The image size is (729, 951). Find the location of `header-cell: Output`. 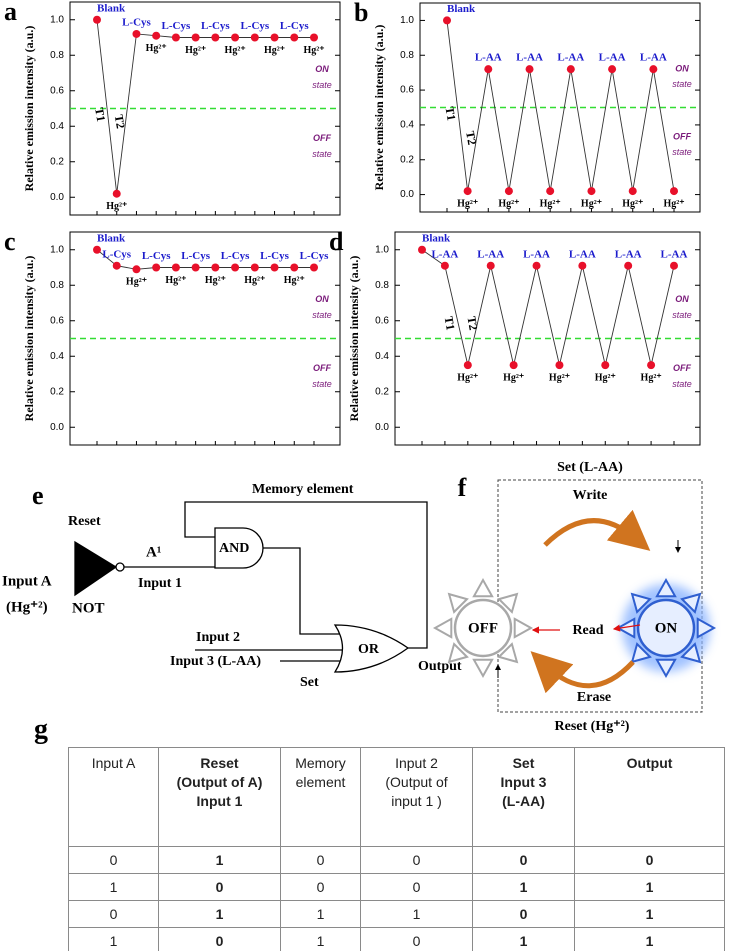

header-cell: Output is located at coordinates (649, 797).